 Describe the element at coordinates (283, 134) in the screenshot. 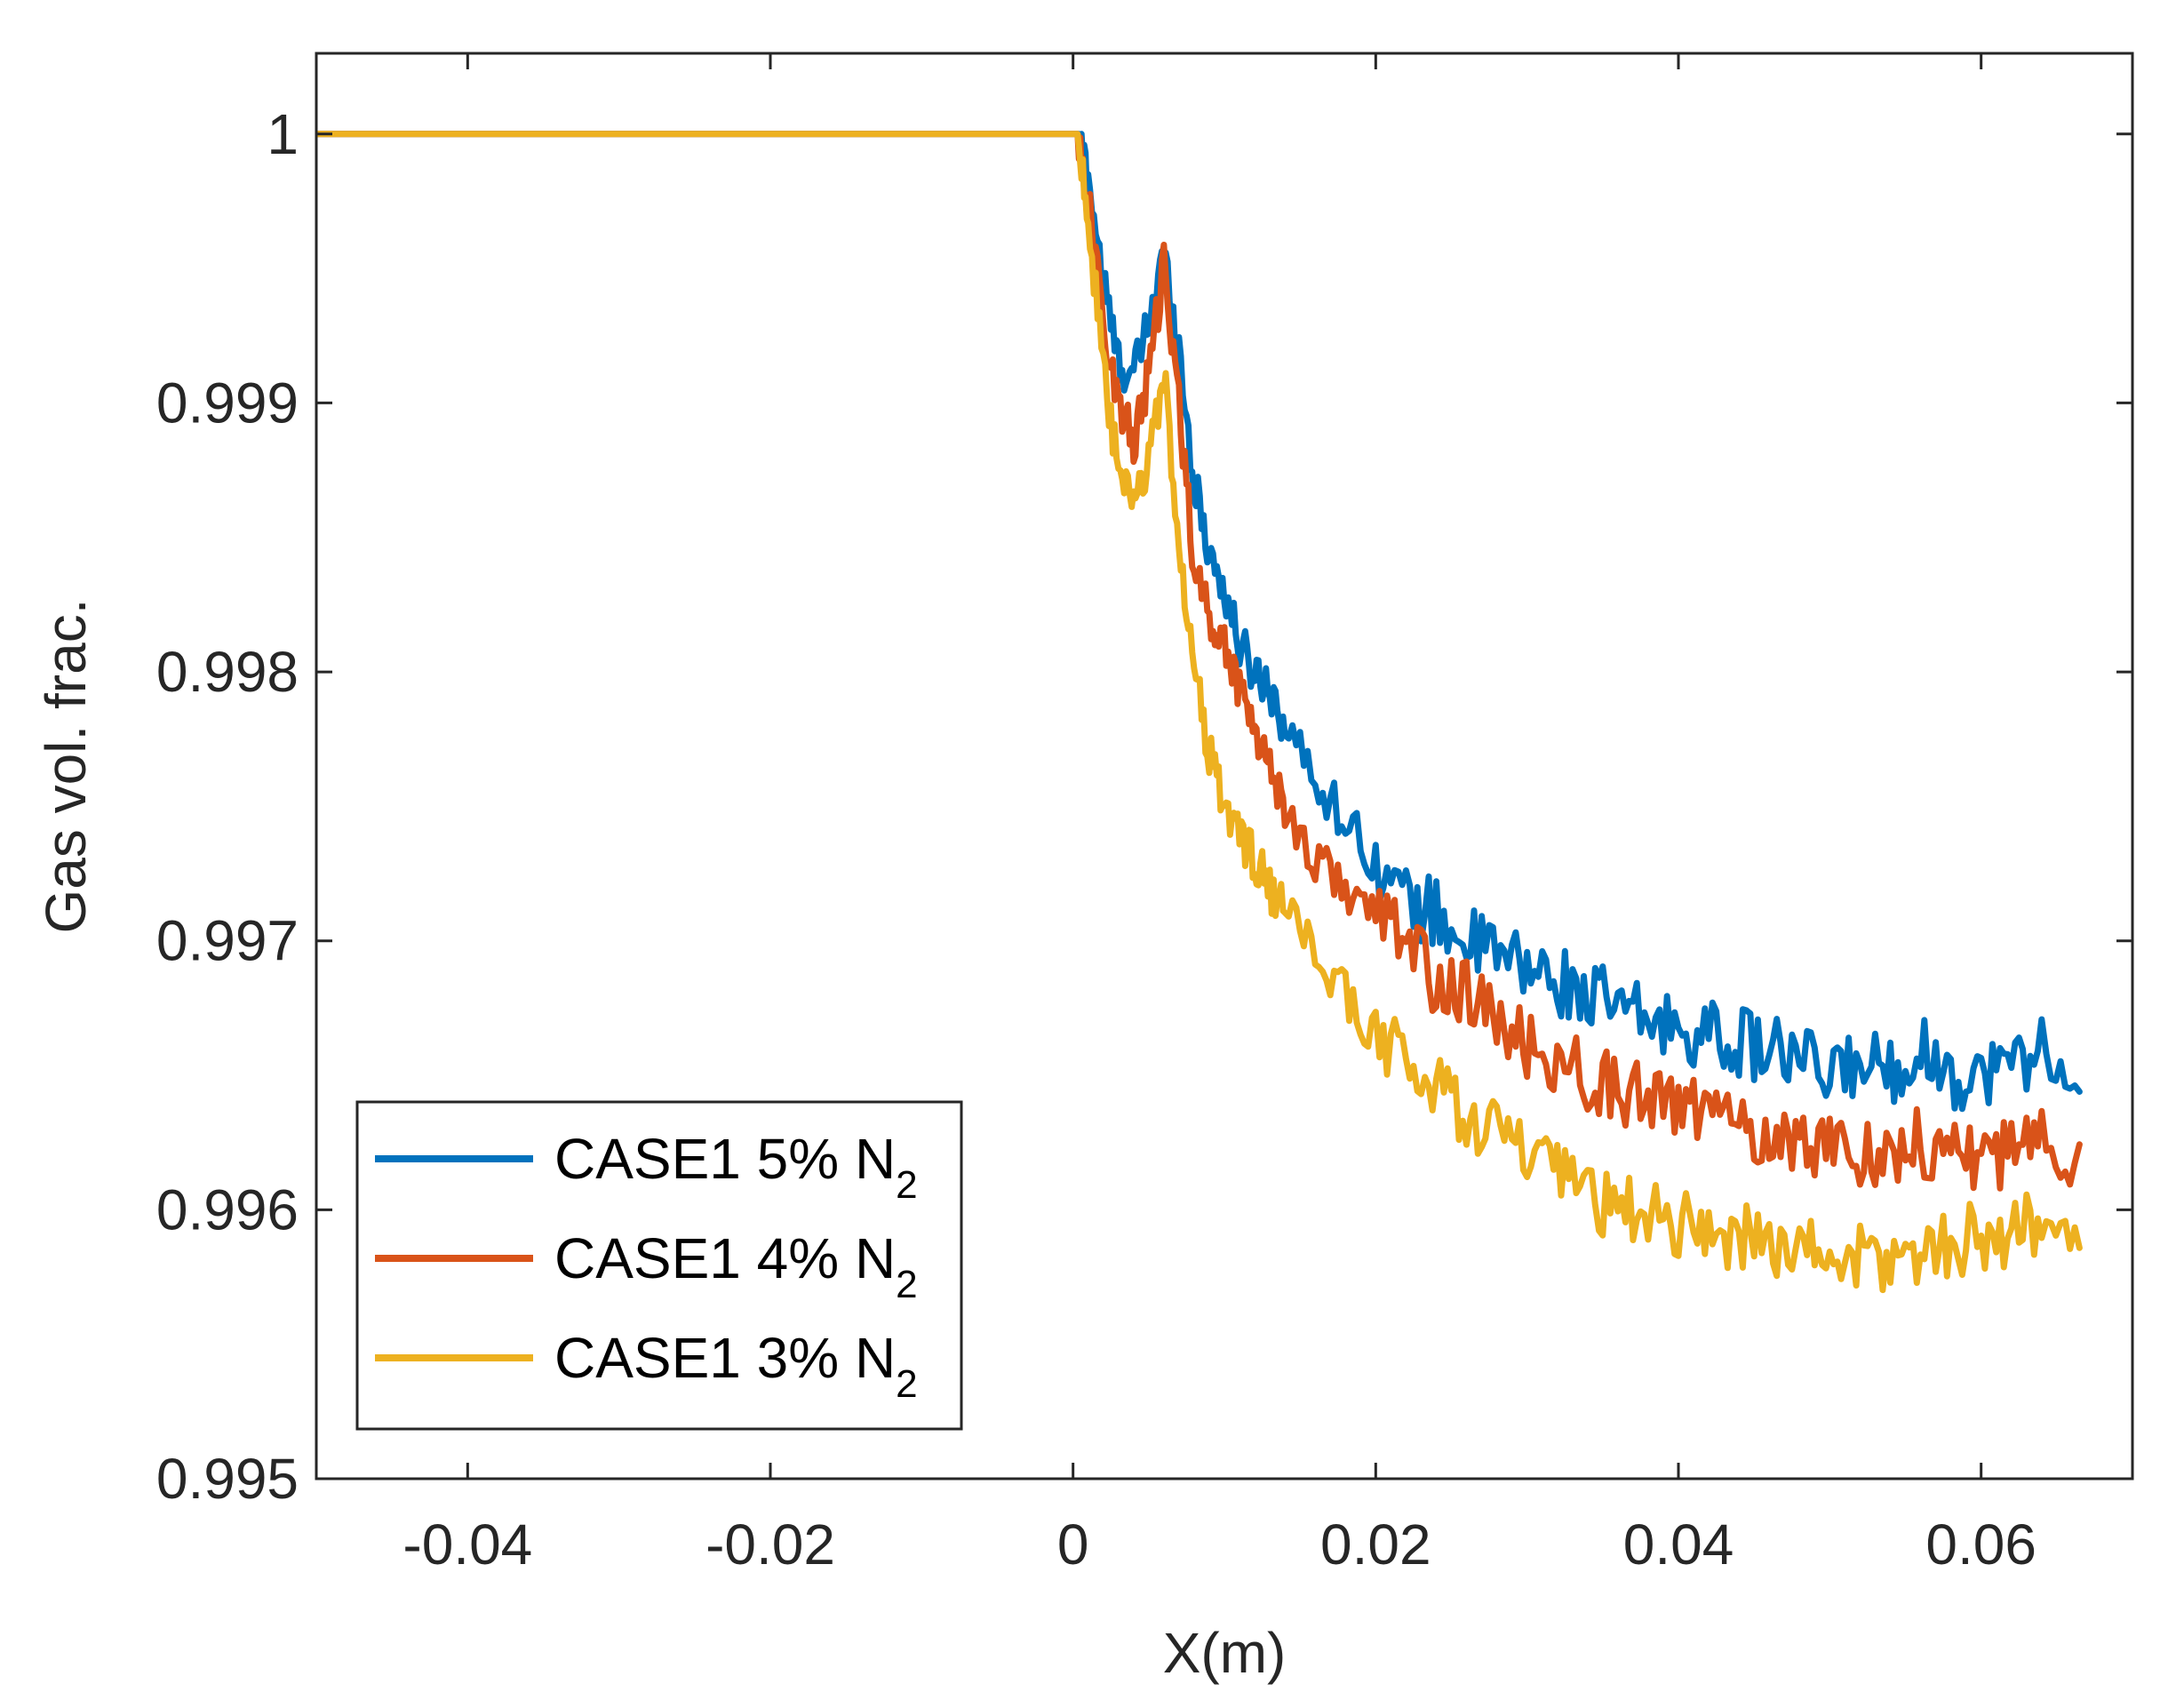

I see `y-tick-label: 1` at that location.